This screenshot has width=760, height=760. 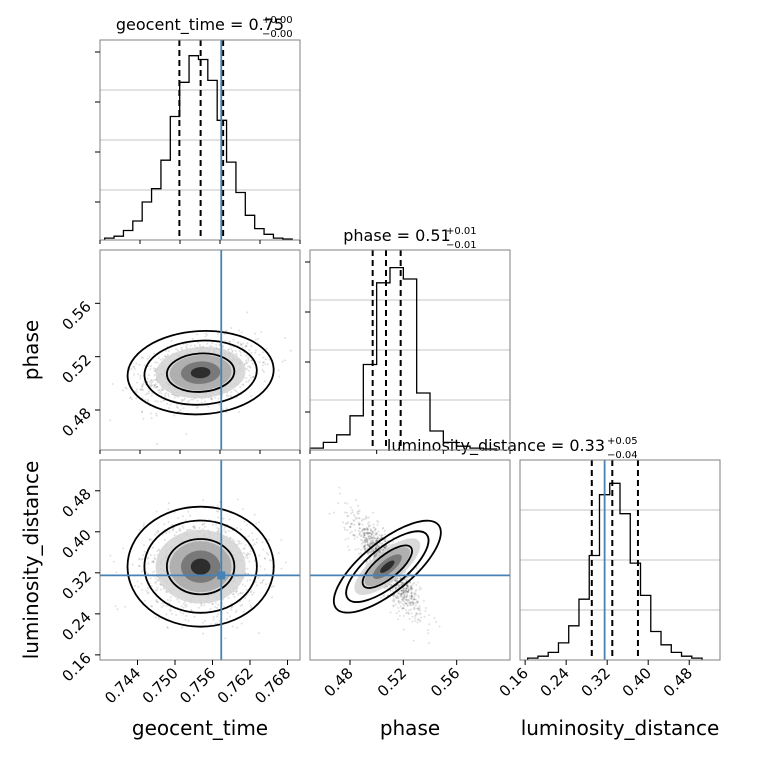 What do you see at coordinates (31, 560) in the screenshot?
I see `ylabel-luminosity-distance: luminosity_distance` at bounding box center [31, 560].